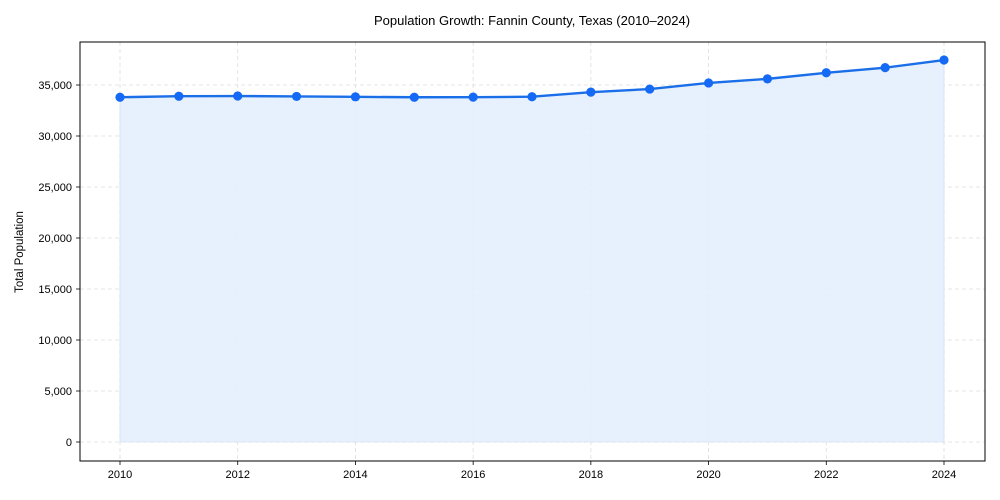 This screenshot has width=1000, height=500. Describe the element at coordinates (55, 188) in the screenshot. I see `y-tick-label: 25,000` at that location.